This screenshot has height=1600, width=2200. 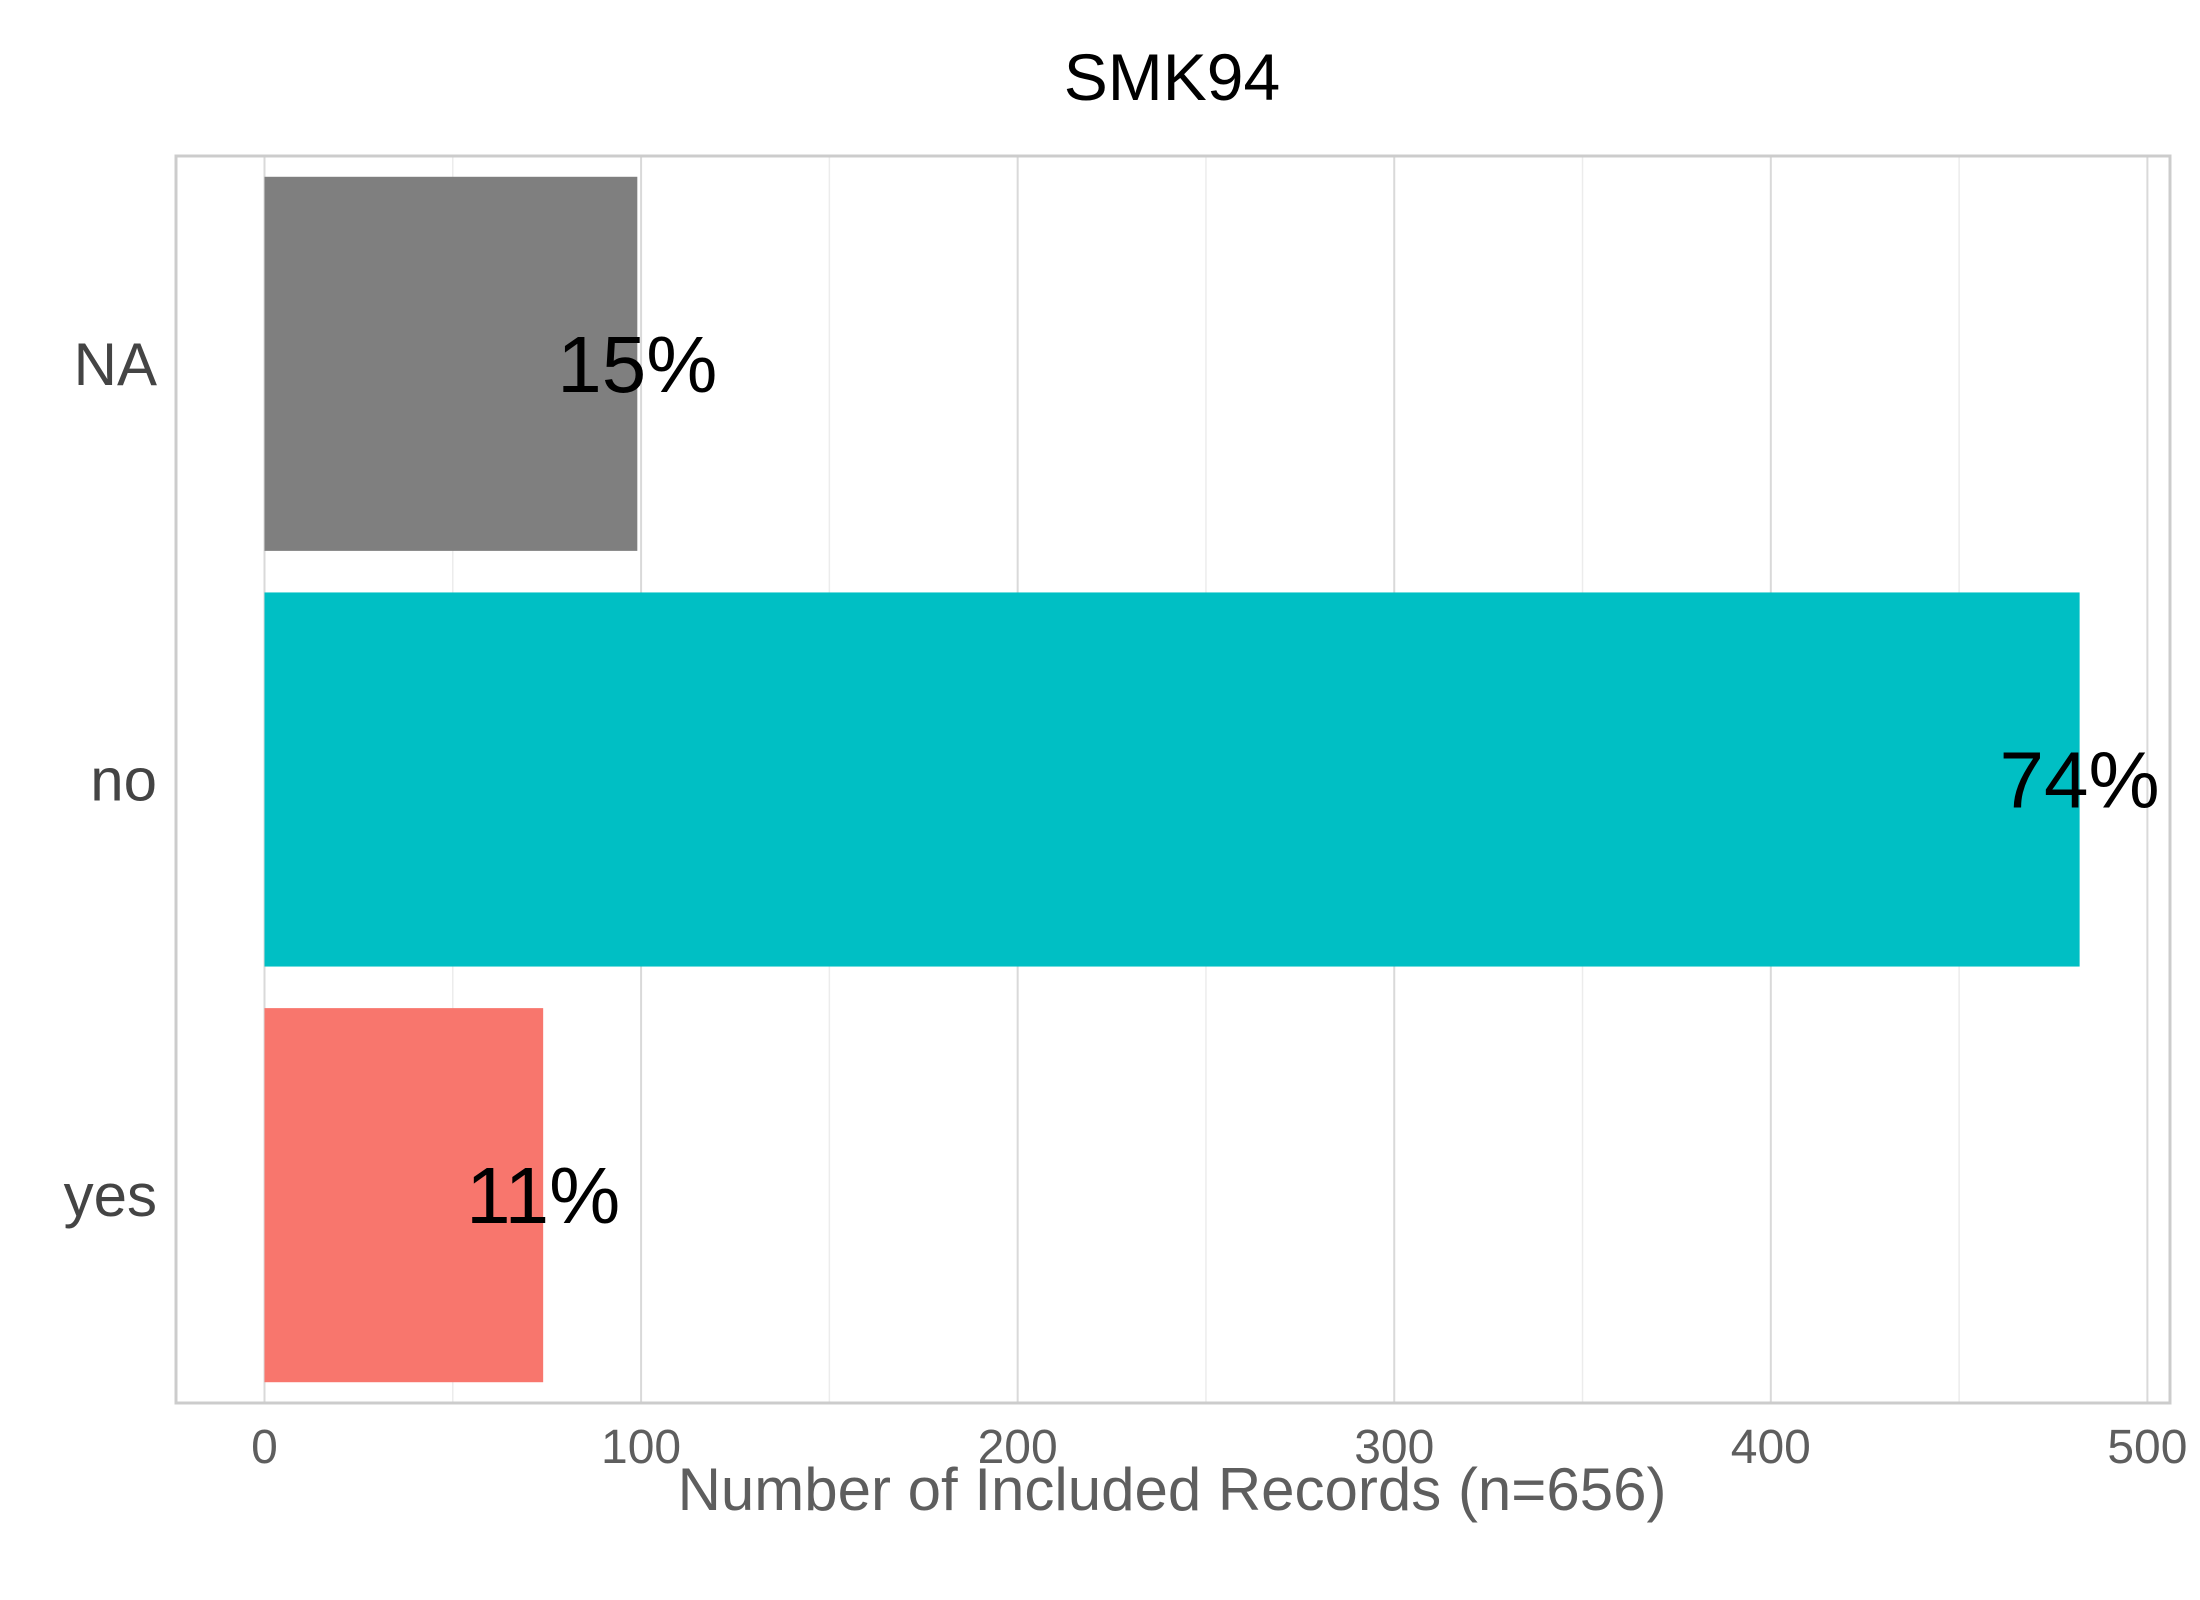 What do you see at coordinates (1219, 1447) in the screenshot?
I see `x-tick-labels: 0 100 200 300 400 500` at bounding box center [1219, 1447].